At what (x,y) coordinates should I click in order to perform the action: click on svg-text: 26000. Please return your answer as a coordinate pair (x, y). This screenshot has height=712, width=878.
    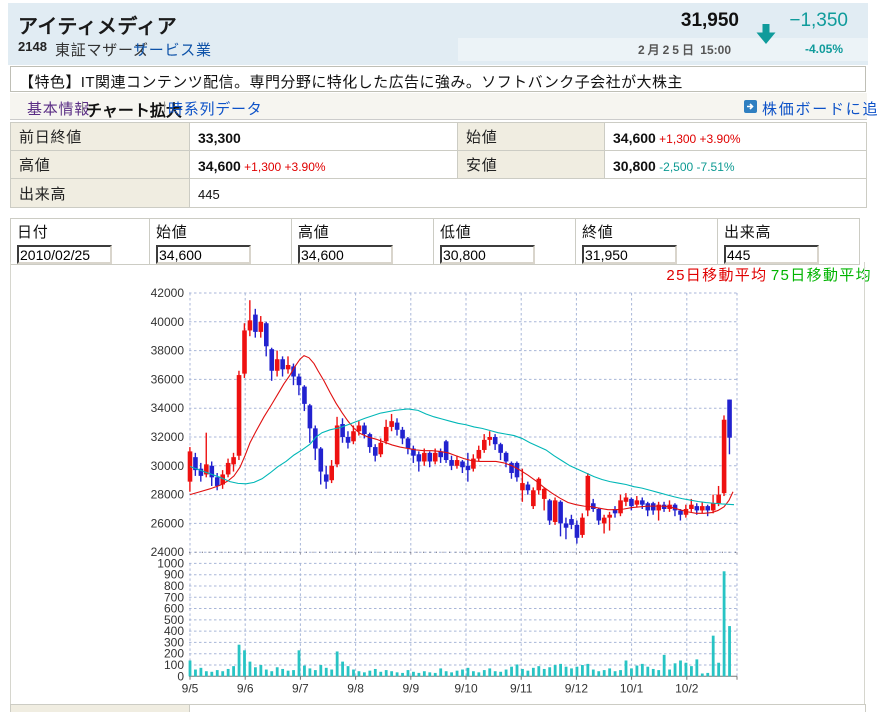
    Looking at the image, I should click on (168, 523).